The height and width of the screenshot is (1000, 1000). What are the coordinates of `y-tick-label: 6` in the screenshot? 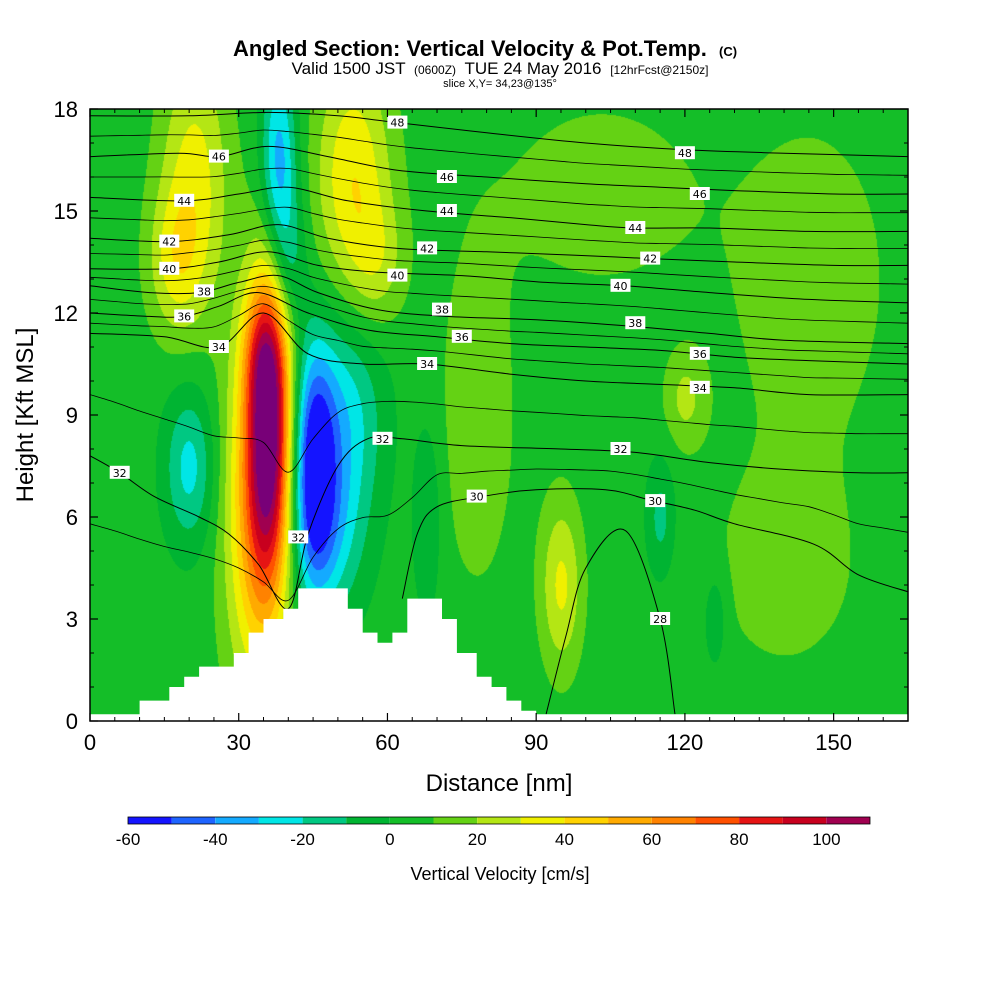 It's located at (72, 517).